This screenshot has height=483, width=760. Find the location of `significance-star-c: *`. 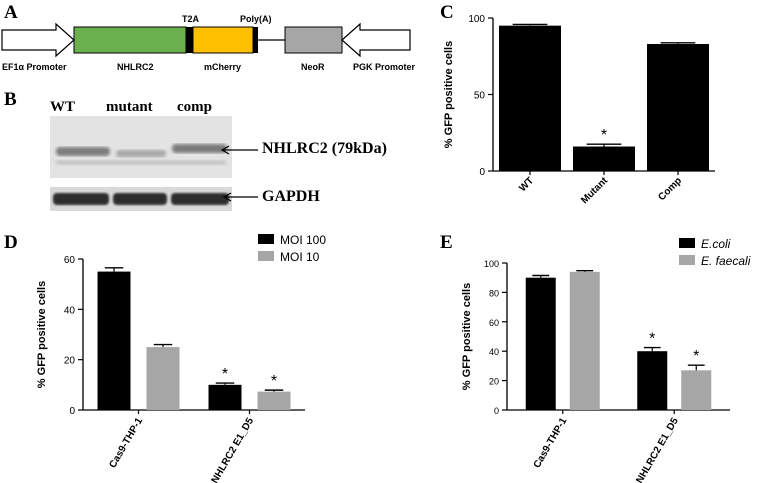

significance-star-c: * is located at coordinates (604, 135).